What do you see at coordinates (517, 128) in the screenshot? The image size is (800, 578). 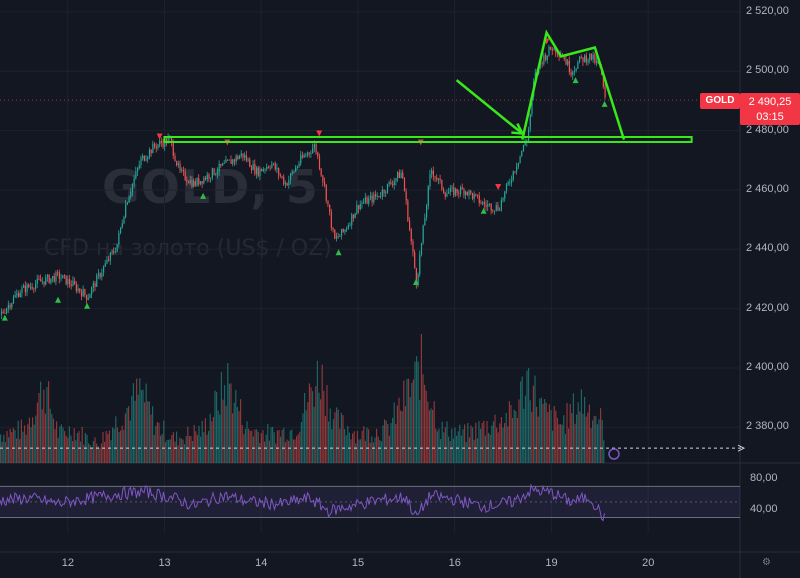 I see `arrow-head-icon` at bounding box center [517, 128].